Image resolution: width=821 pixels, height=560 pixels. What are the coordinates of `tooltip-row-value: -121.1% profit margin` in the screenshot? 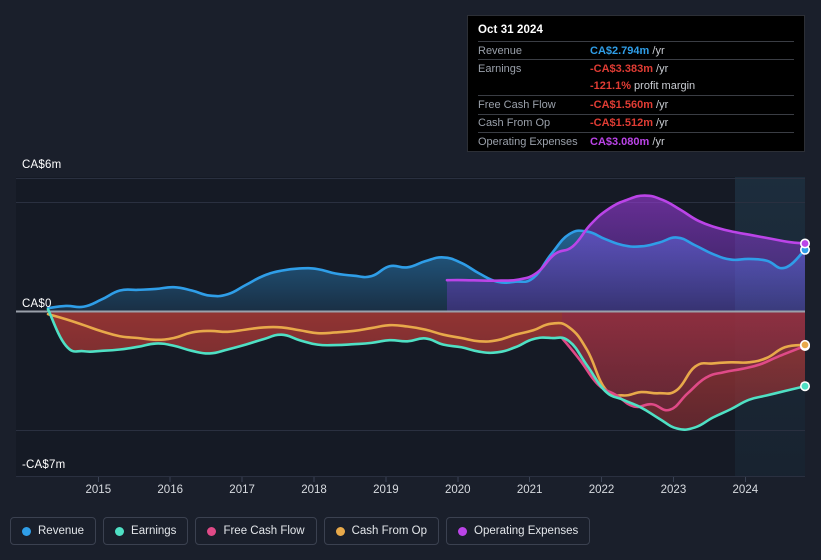 It's located at (643, 86).